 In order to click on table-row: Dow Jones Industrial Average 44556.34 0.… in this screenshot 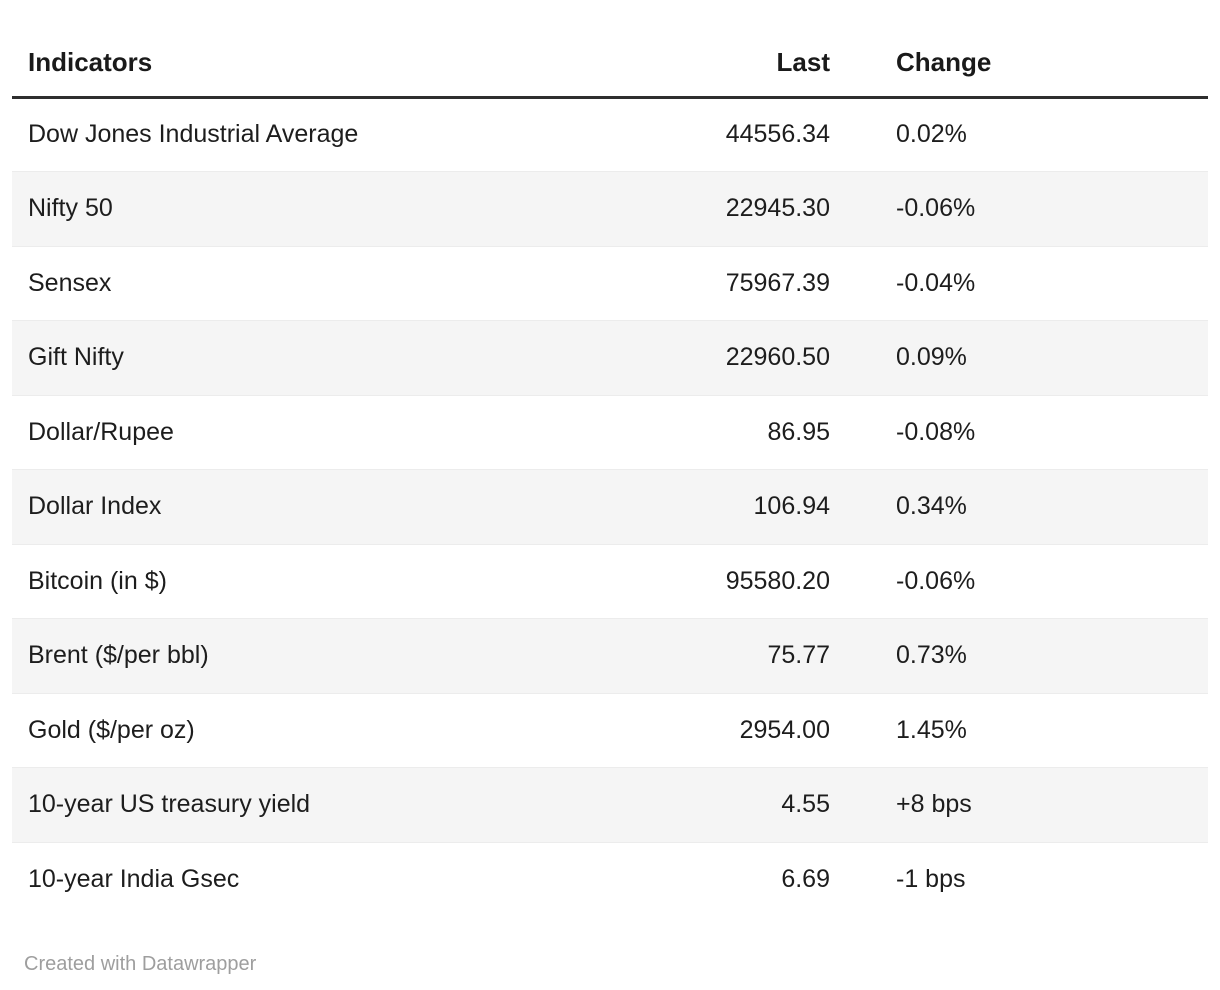, I will do `click(610, 134)`.